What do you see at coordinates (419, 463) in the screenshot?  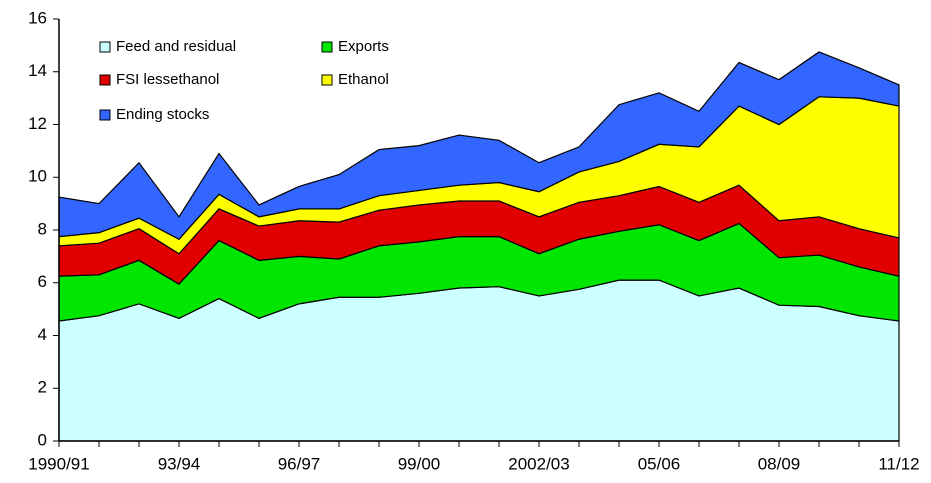 I see `x-tick-label: 99/00` at bounding box center [419, 463].